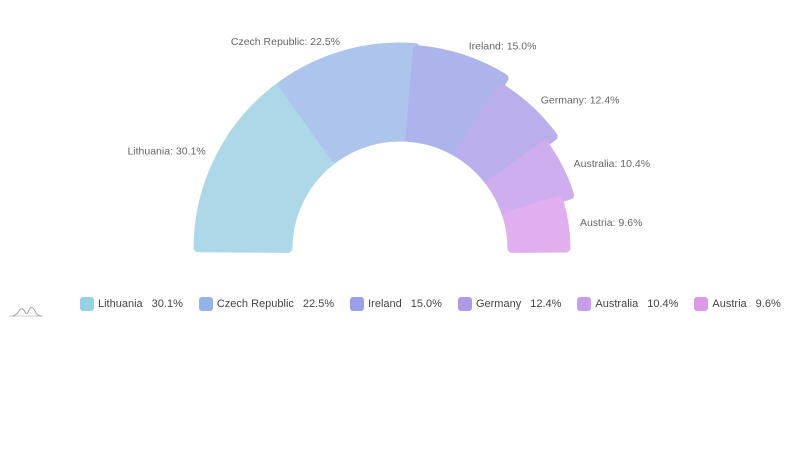 The height and width of the screenshot is (450, 800). I want to click on legend-item-austria: Austria 9.6%, so click(737, 304).